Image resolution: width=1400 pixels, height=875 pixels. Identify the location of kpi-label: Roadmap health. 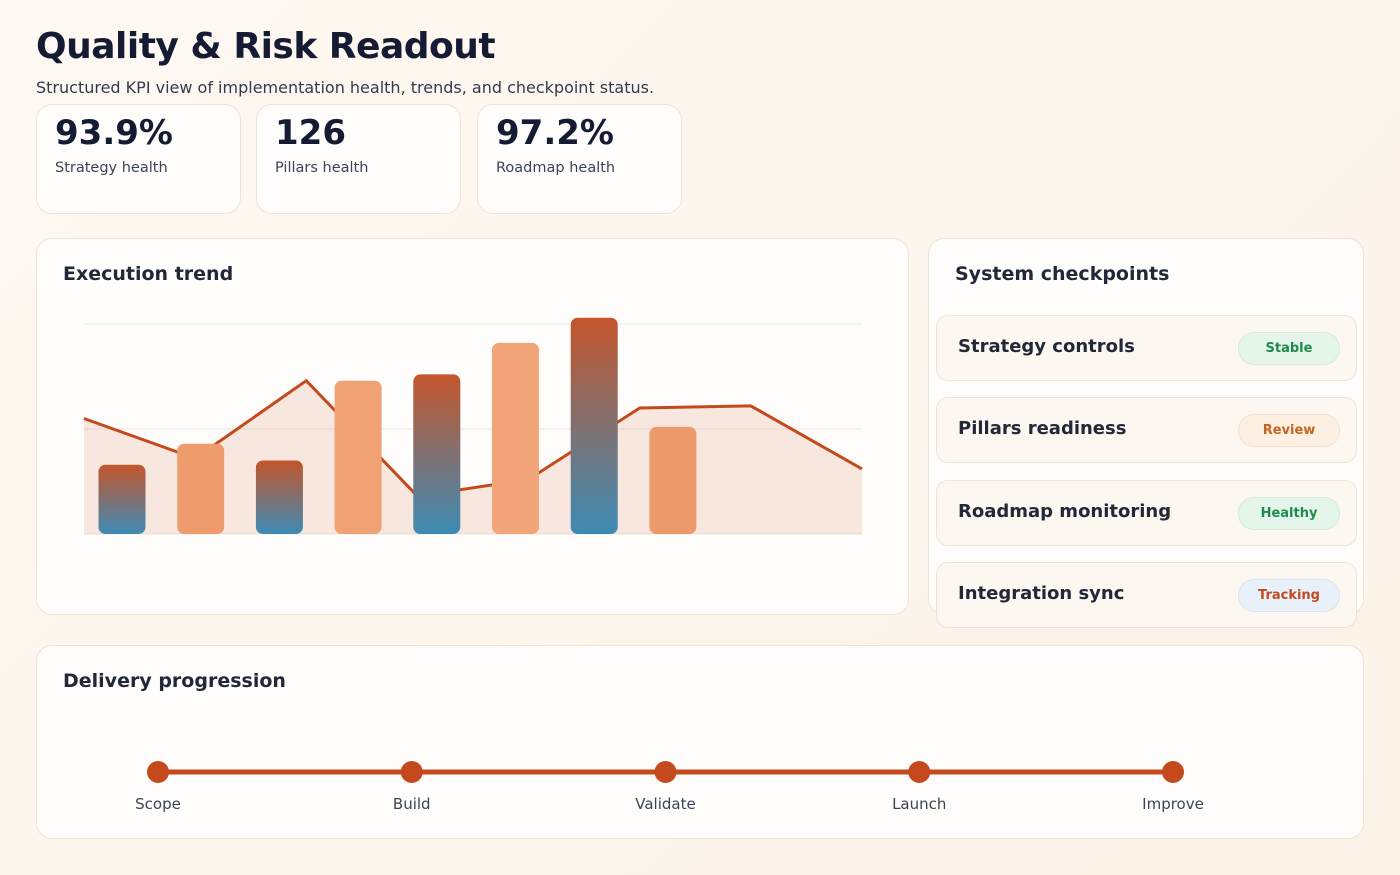
(556, 168).